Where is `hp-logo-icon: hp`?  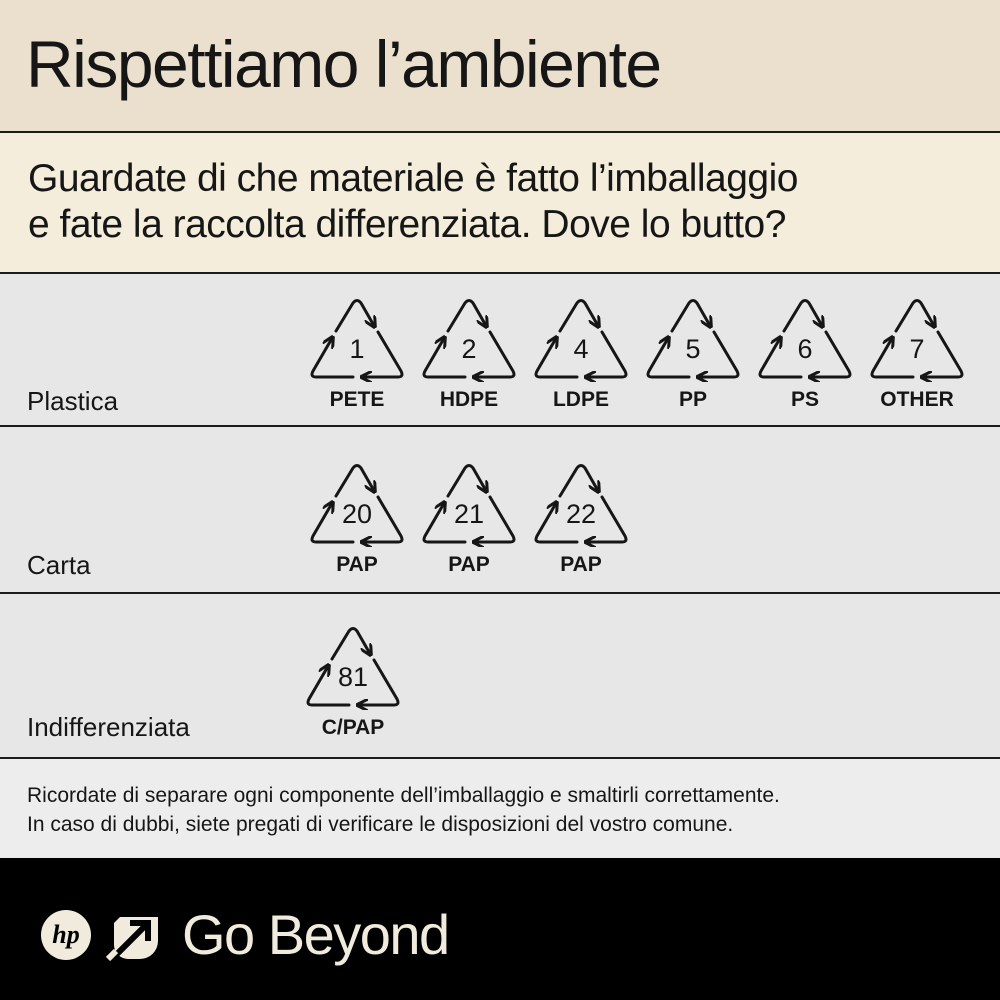 hp-logo-icon: hp is located at coordinates (66, 934).